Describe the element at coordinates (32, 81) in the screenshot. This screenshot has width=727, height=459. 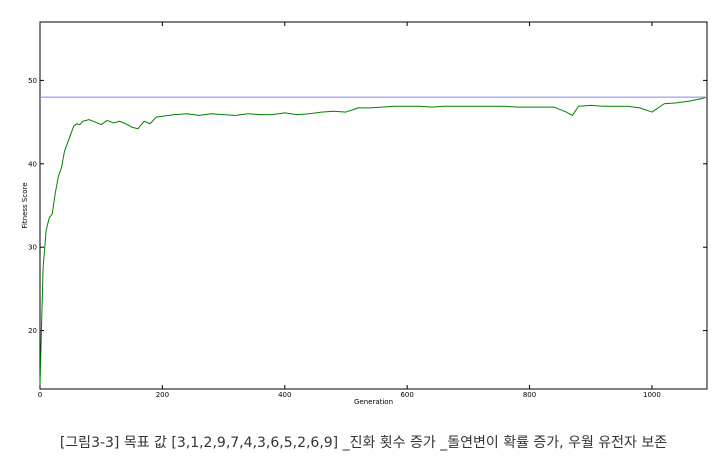
I see `y-tick-label: 50` at that location.